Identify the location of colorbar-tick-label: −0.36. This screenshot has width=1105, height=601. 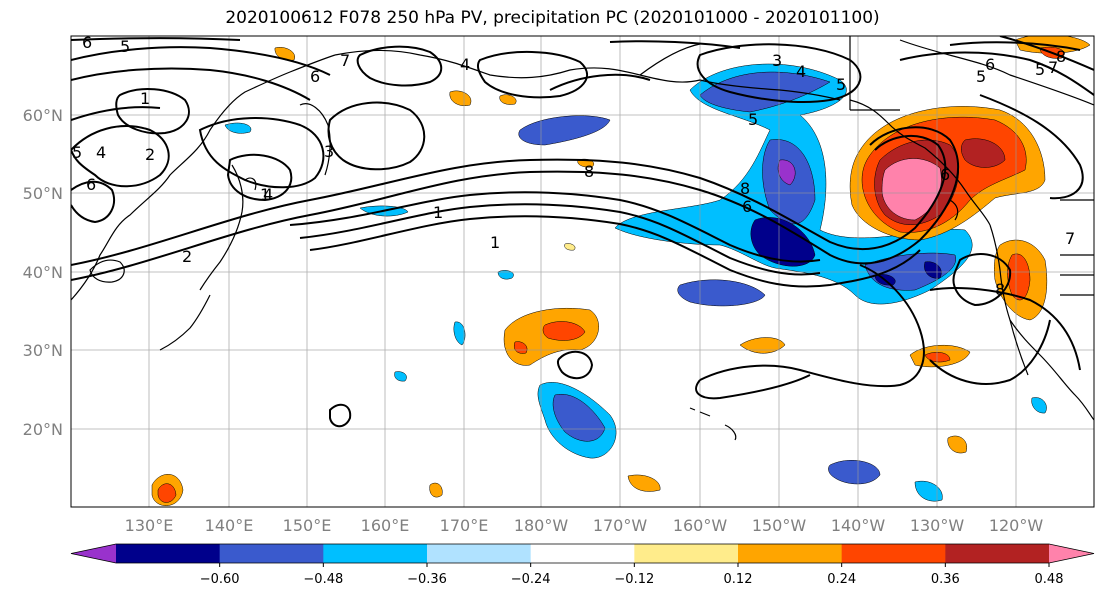
(427, 579).